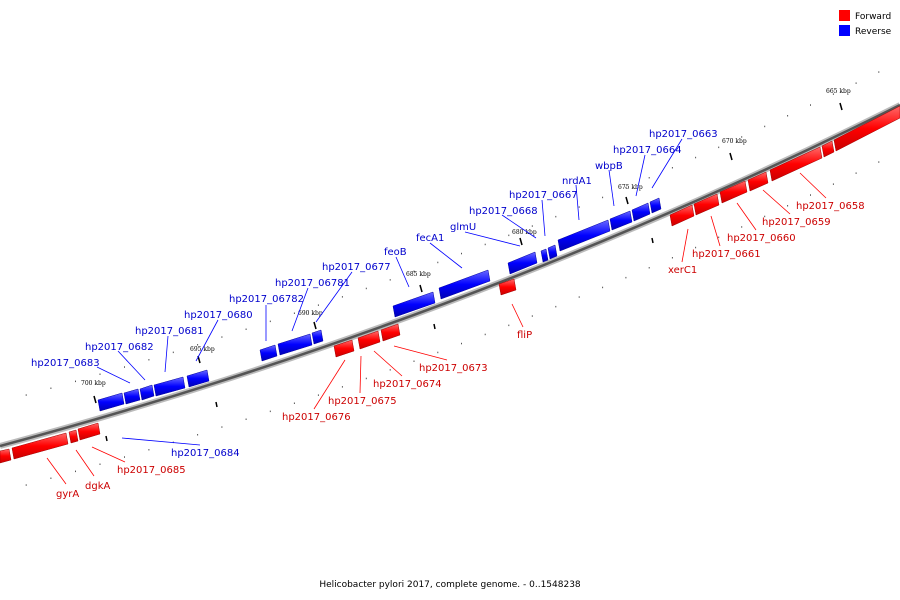 Image resolution: width=900 pixels, height=600 pixels. What do you see at coordinates (312, 283) in the screenshot?
I see `gene-label: hp2017_06781` at bounding box center [312, 283].